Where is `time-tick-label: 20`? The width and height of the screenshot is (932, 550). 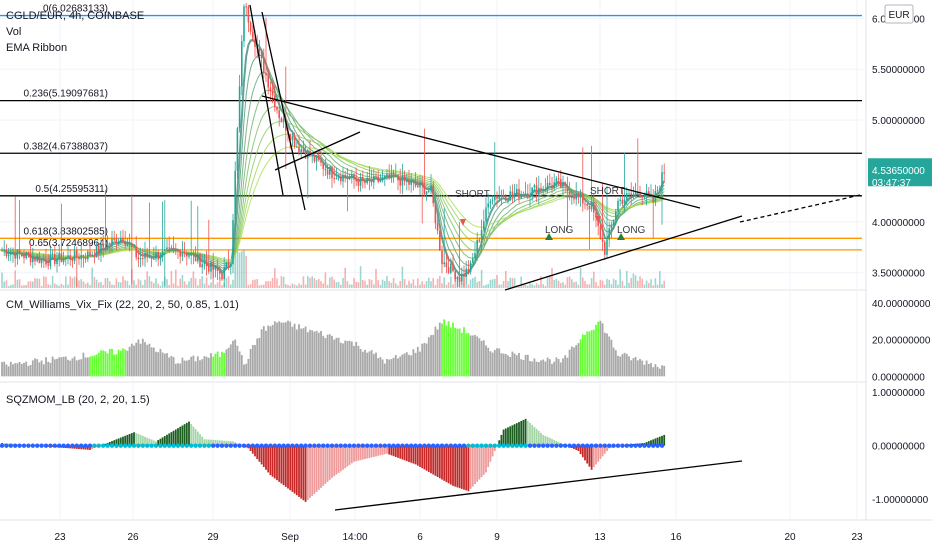
time-tick-label: 20 is located at coordinates (790, 537).